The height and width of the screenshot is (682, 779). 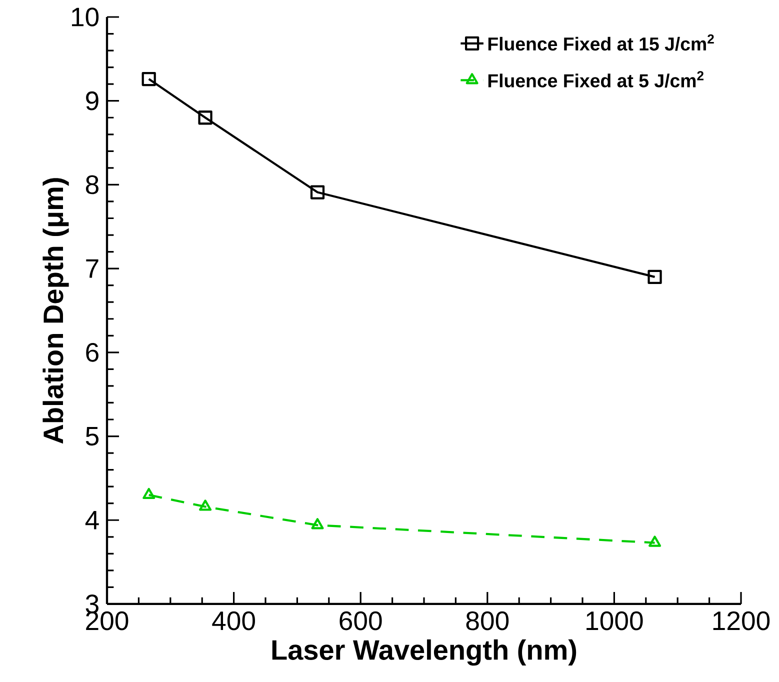 What do you see at coordinates (92, 520) in the screenshot?
I see `y-tick-label: 4` at bounding box center [92, 520].